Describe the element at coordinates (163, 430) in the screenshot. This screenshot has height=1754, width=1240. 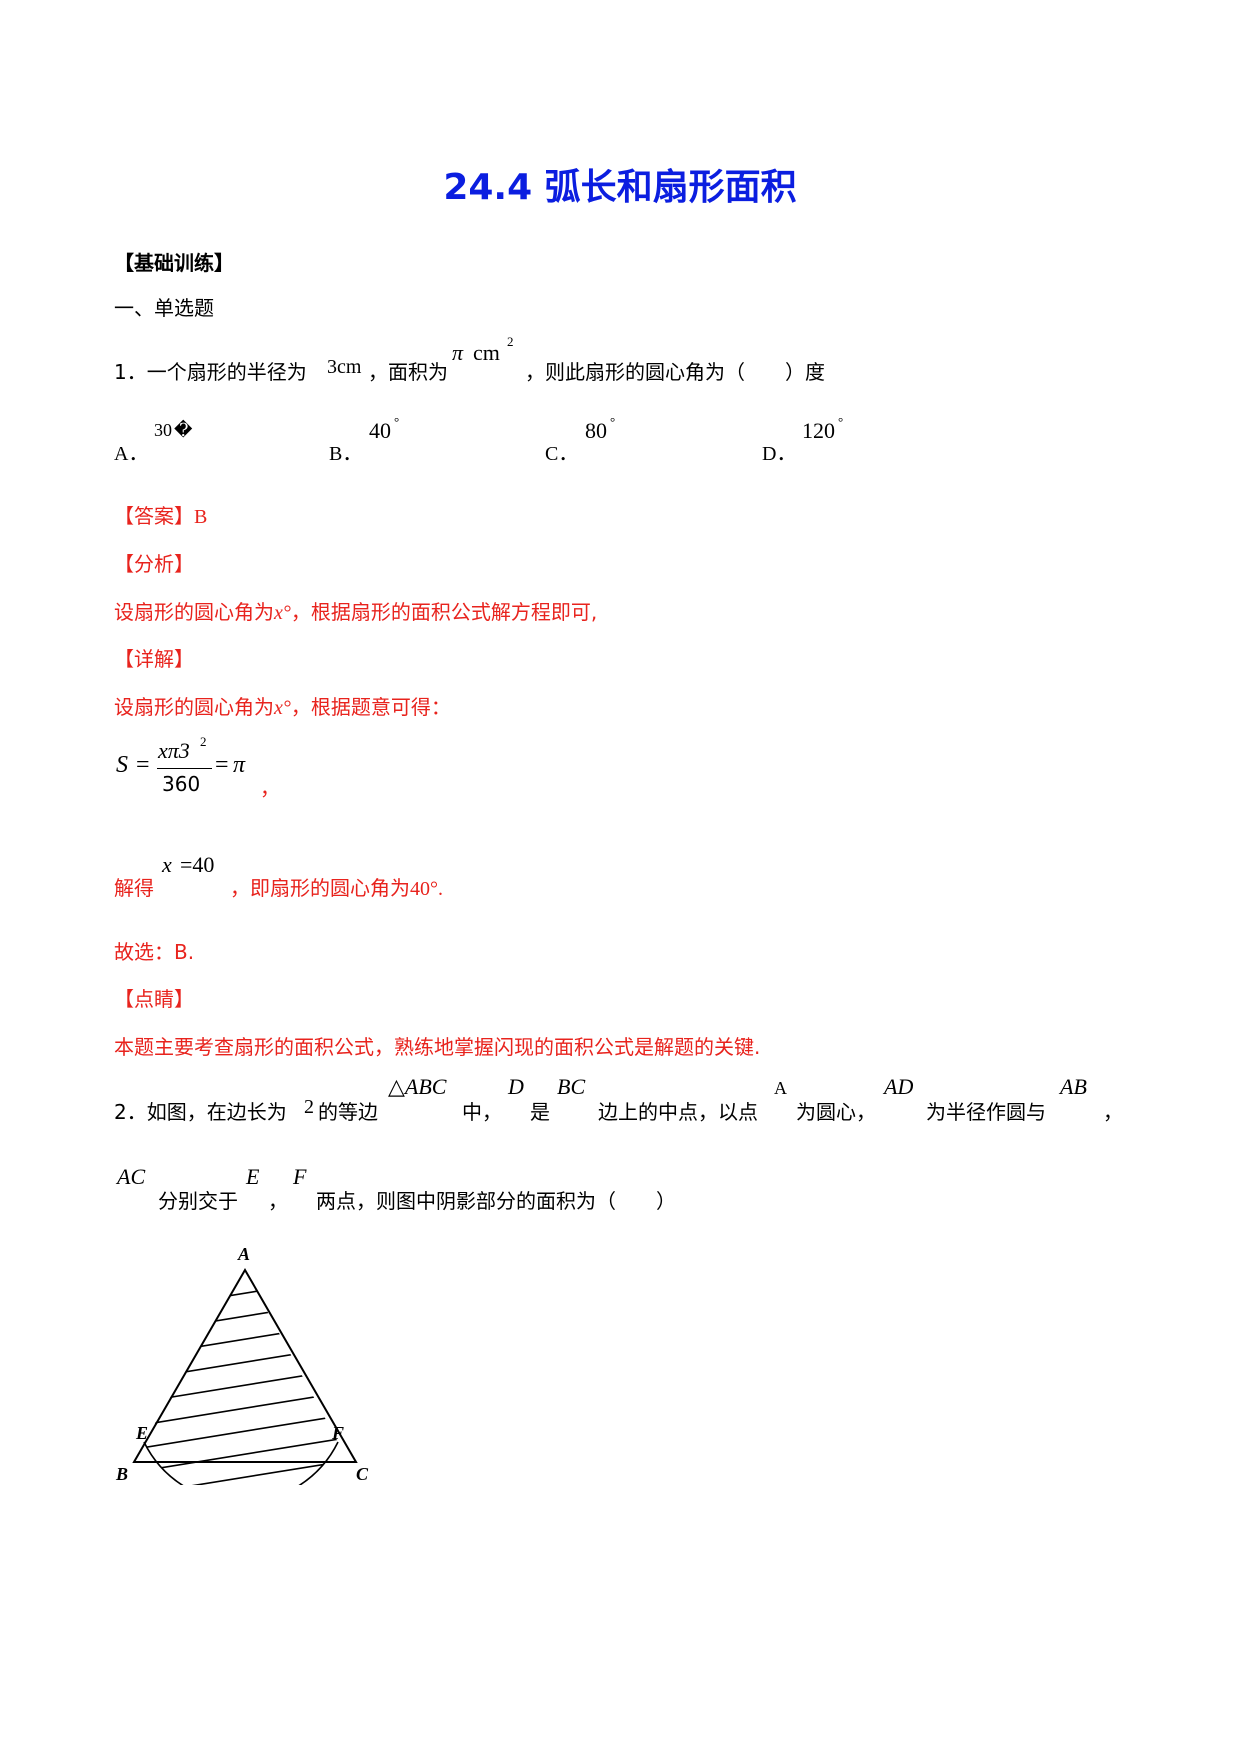
I see `option-a-value: 30` at that location.